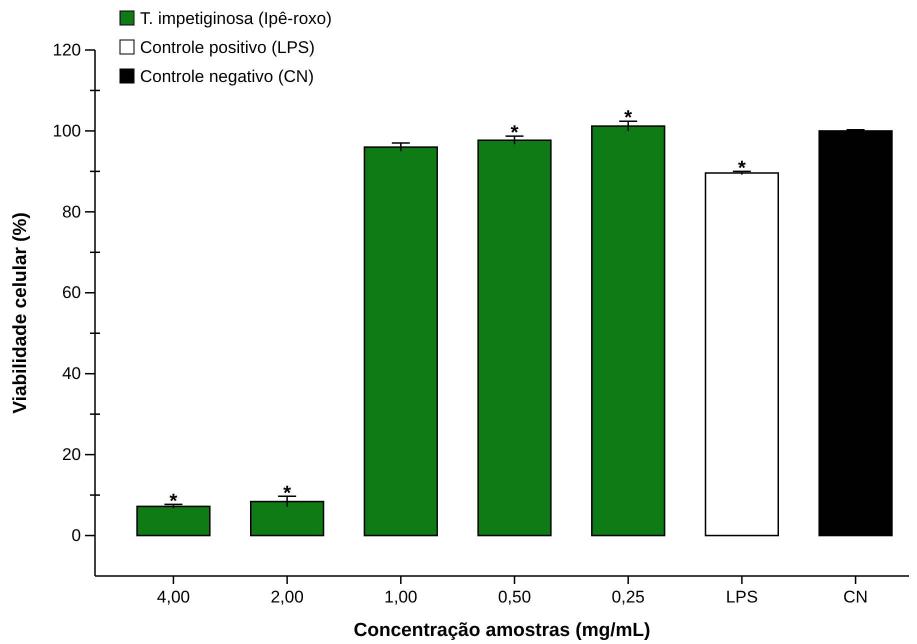 This screenshot has height=644, width=917. What do you see at coordinates (71, 292) in the screenshot?
I see `y-tick-label: 60` at bounding box center [71, 292].